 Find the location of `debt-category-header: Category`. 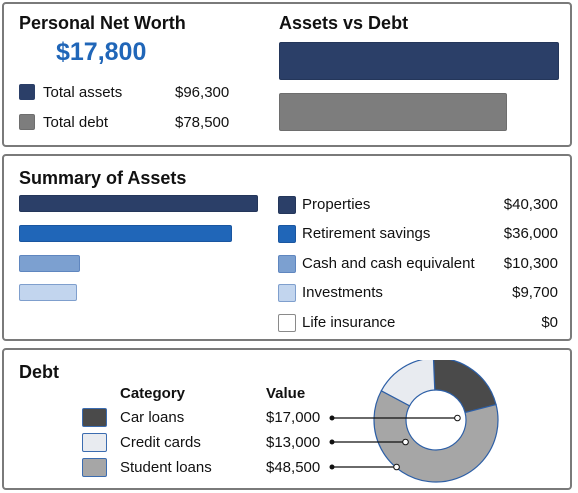

debt-category-header: Category is located at coordinates (153, 393).